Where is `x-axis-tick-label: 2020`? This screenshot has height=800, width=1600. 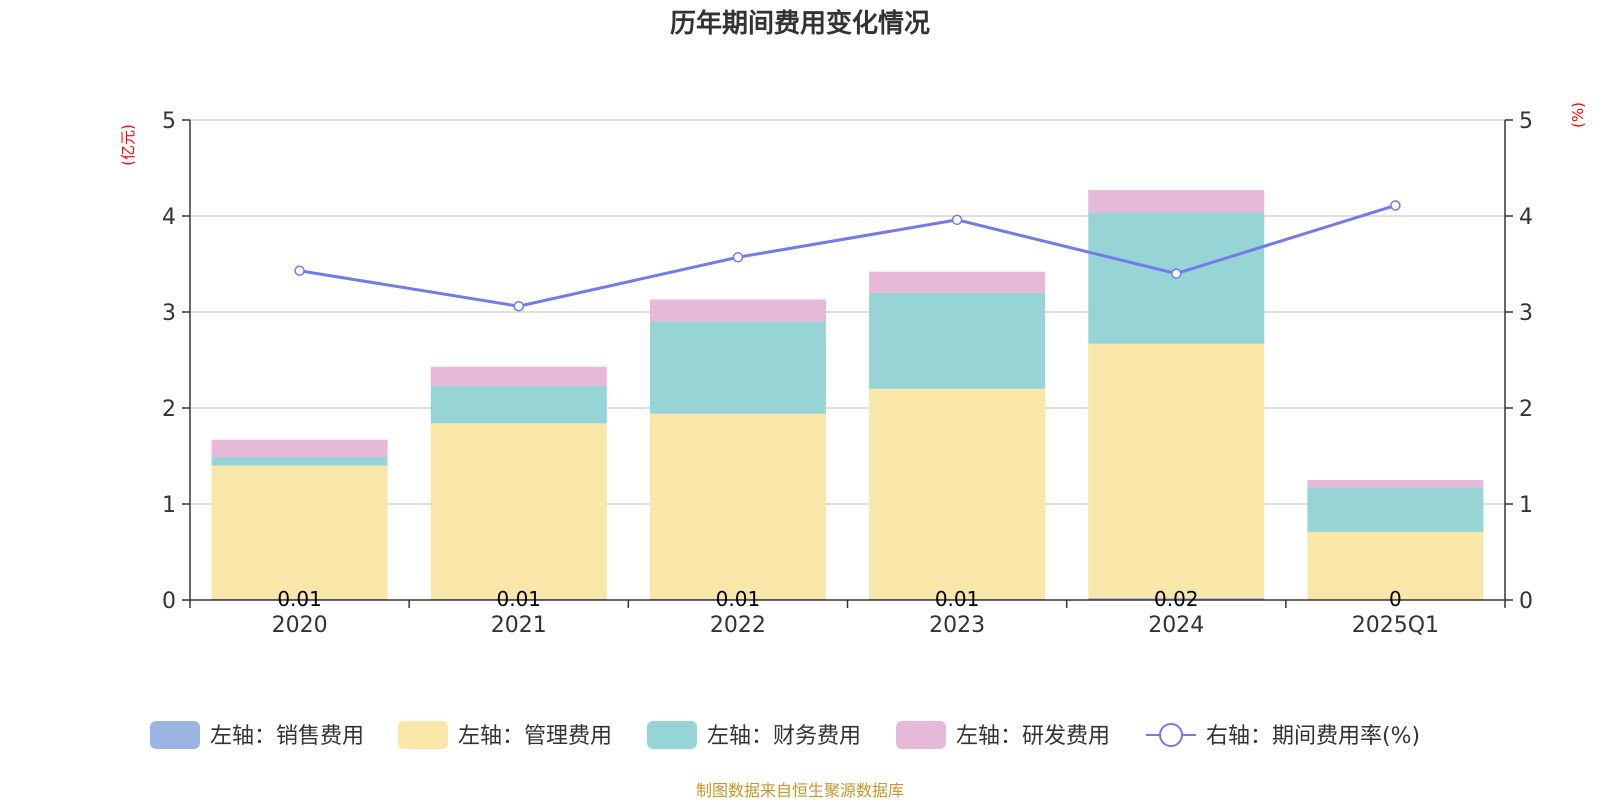
x-axis-tick-label: 2020 is located at coordinates (300, 625).